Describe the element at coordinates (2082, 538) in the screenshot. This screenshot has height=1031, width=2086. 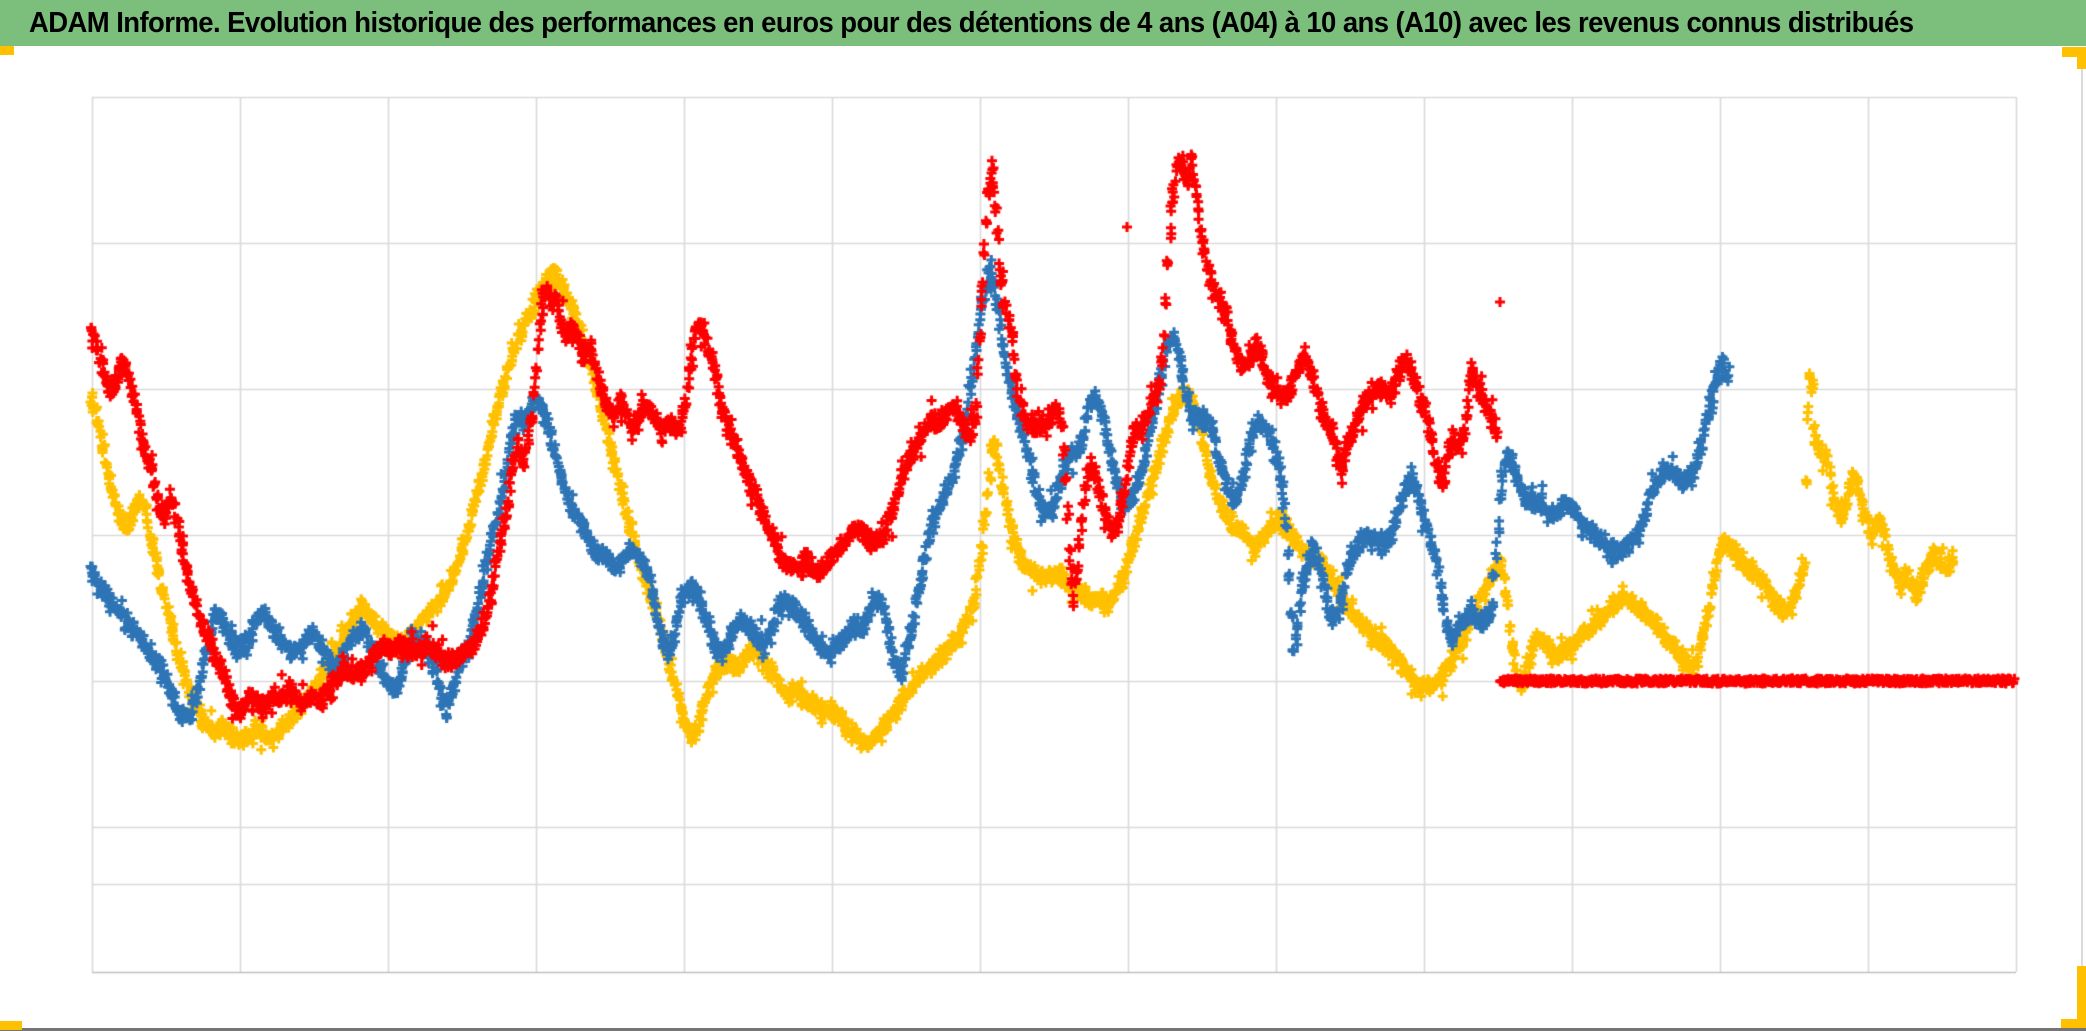
I see `right-edge-line` at that location.